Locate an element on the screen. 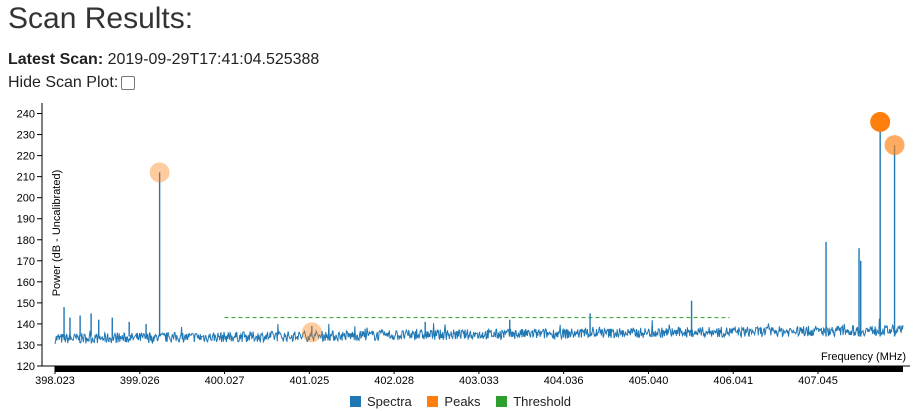 The height and width of the screenshot is (411, 921). spectra-series is located at coordinates (479, 331).